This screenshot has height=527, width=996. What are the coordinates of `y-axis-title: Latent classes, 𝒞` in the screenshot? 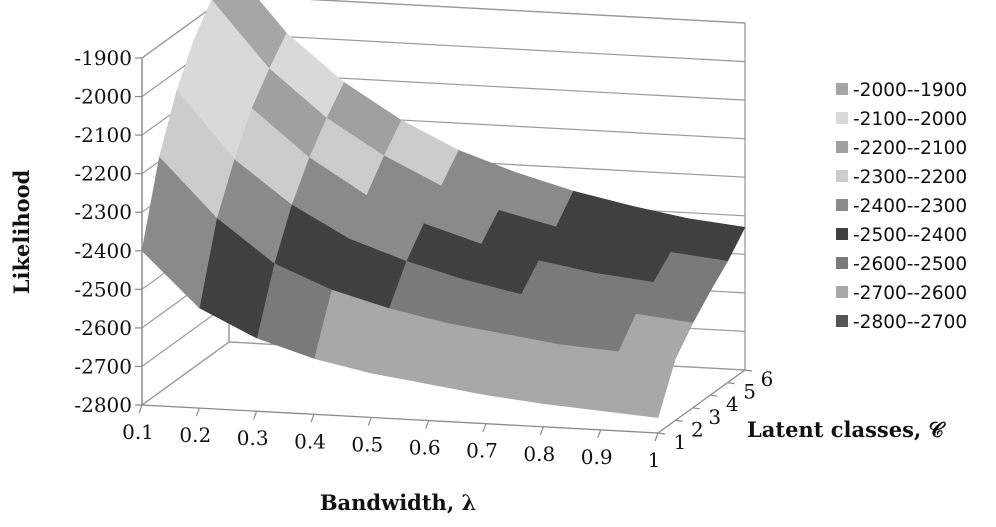 It's located at (847, 429).